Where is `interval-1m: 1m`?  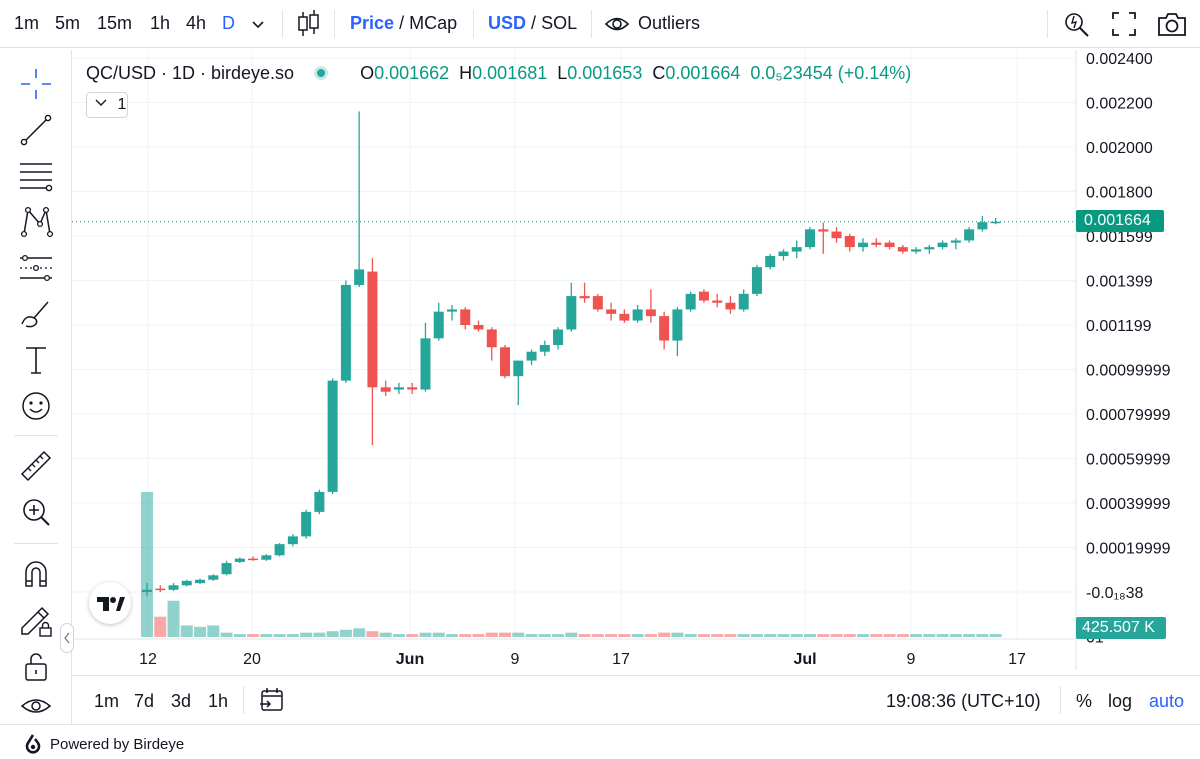 interval-1m: 1m is located at coordinates (27, 23).